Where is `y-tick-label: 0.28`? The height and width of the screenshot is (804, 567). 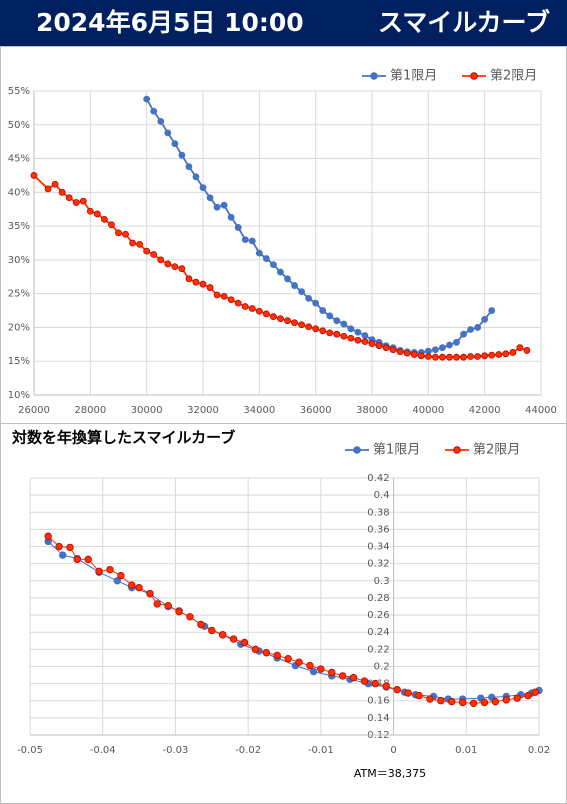 y-tick-label: 0.28 is located at coordinates (378, 598).